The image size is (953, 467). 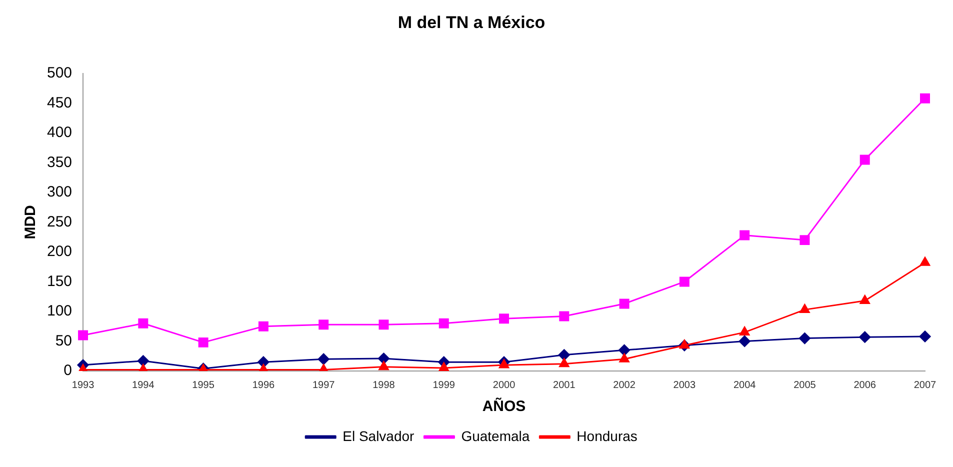 What do you see at coordinates (59, 251) in the screenshot?
I see `y-tick-label: 200` at bounding box center [59, 251].